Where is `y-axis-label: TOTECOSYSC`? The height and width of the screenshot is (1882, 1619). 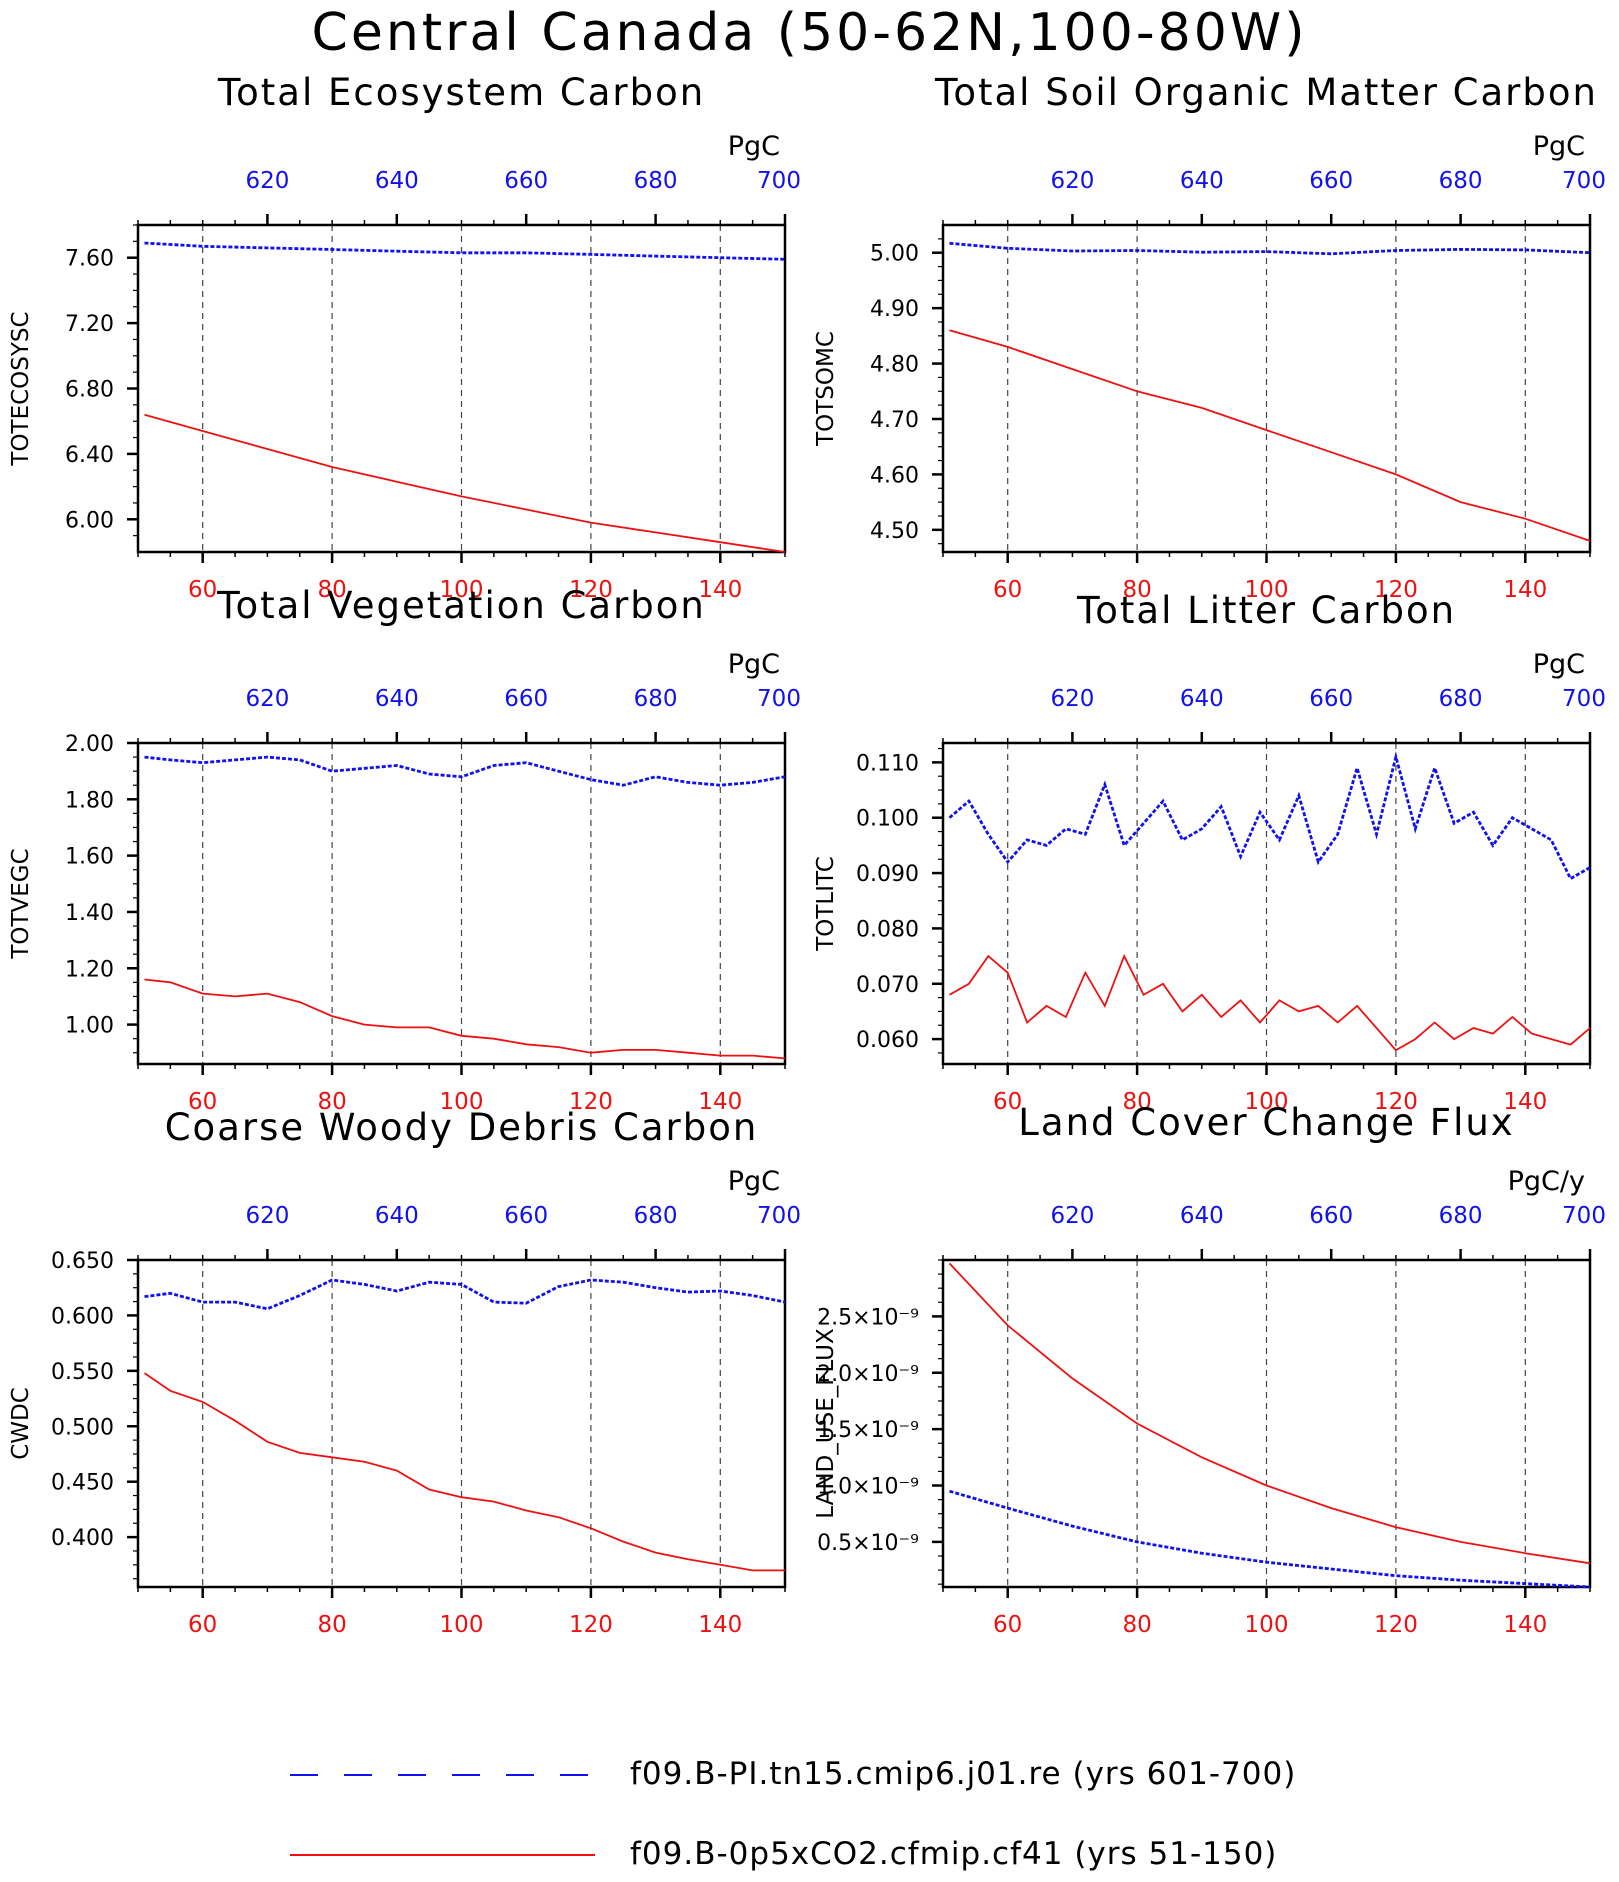
y-axis-label: TOTECOSYSC is located at coordinates (21, 388).